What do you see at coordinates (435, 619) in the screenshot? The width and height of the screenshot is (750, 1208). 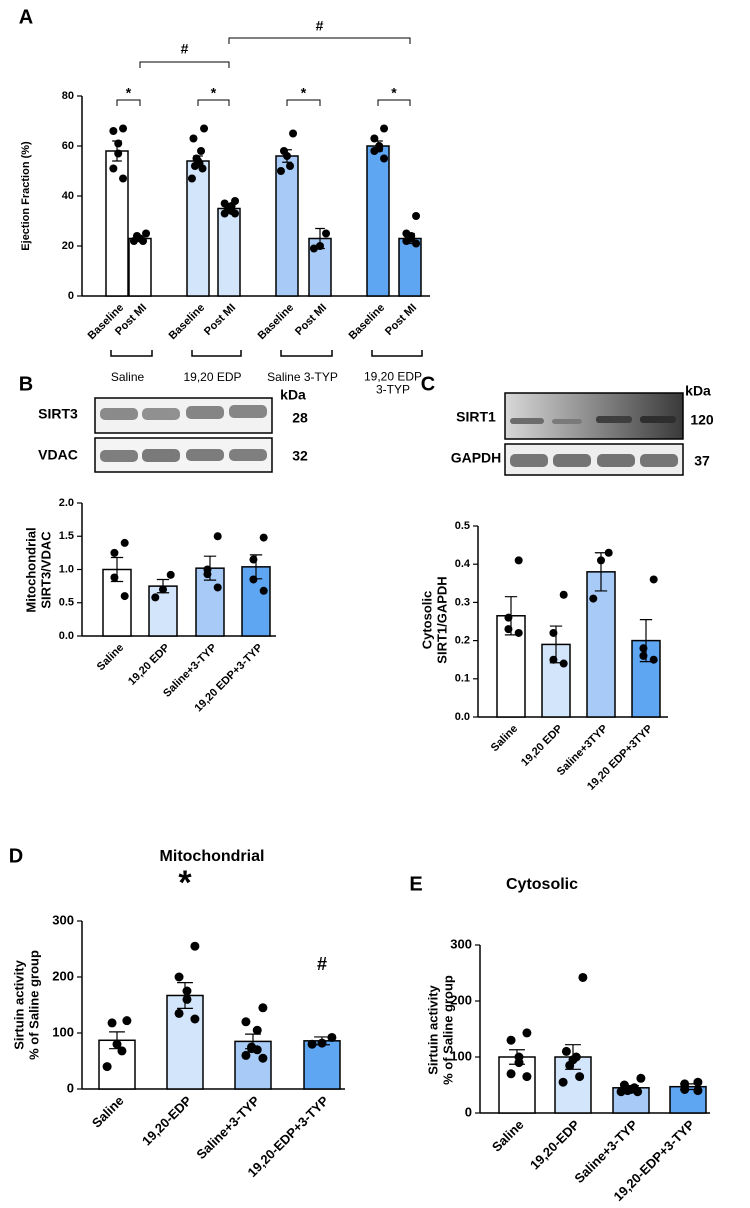 I see `y-axis-label: CytosolicSIRT1/GAPDH` at bounding box center [435, 619].